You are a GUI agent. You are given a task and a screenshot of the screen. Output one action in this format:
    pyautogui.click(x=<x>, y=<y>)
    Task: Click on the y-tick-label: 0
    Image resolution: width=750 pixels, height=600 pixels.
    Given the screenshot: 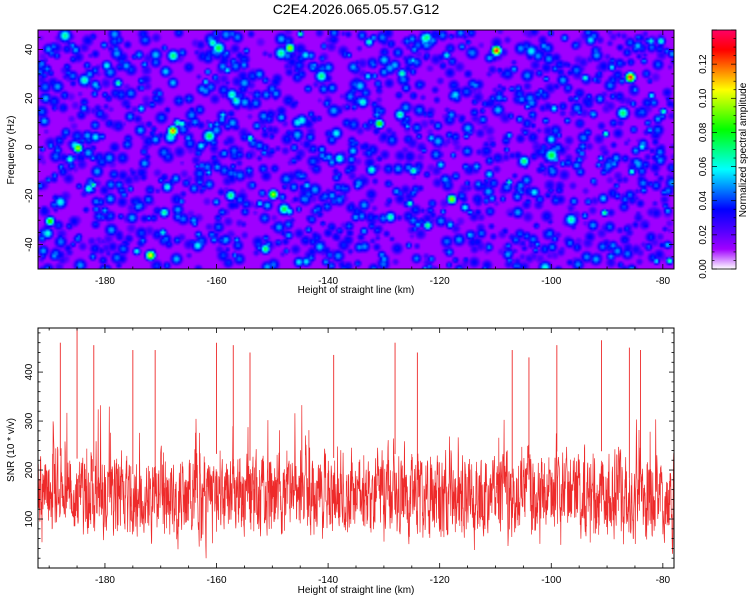 What is the action you would take?
    pyautogui.click(x=29, y=147)
    